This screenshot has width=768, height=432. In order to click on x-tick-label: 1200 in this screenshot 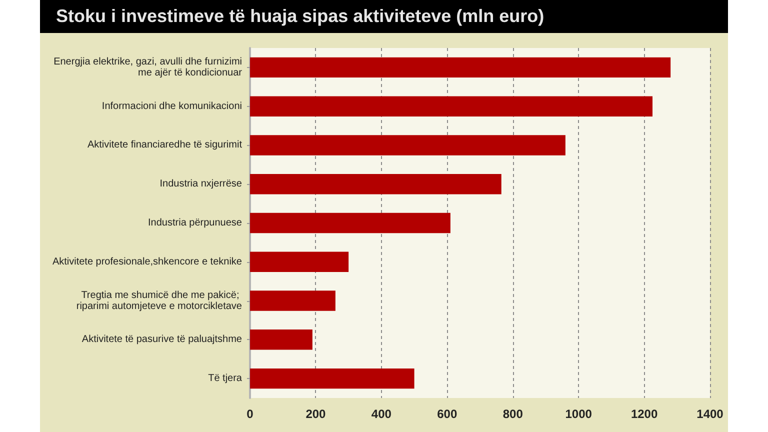, I will do `click(644, 414)`.